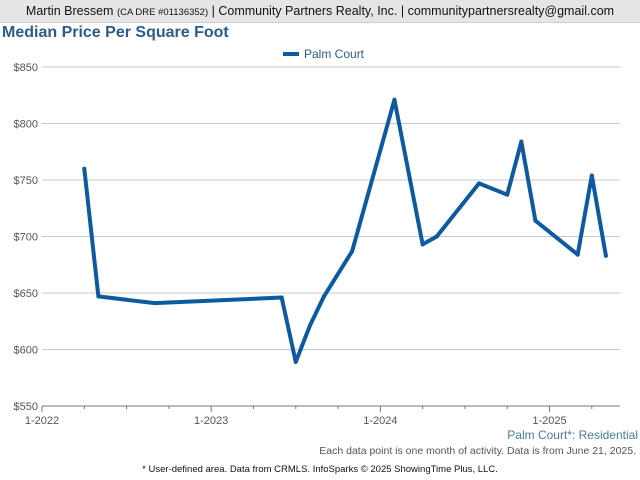  Describe the element at coordinates (334, 54) in the screenshot. I see `legend-label: Palm Court` at that location.